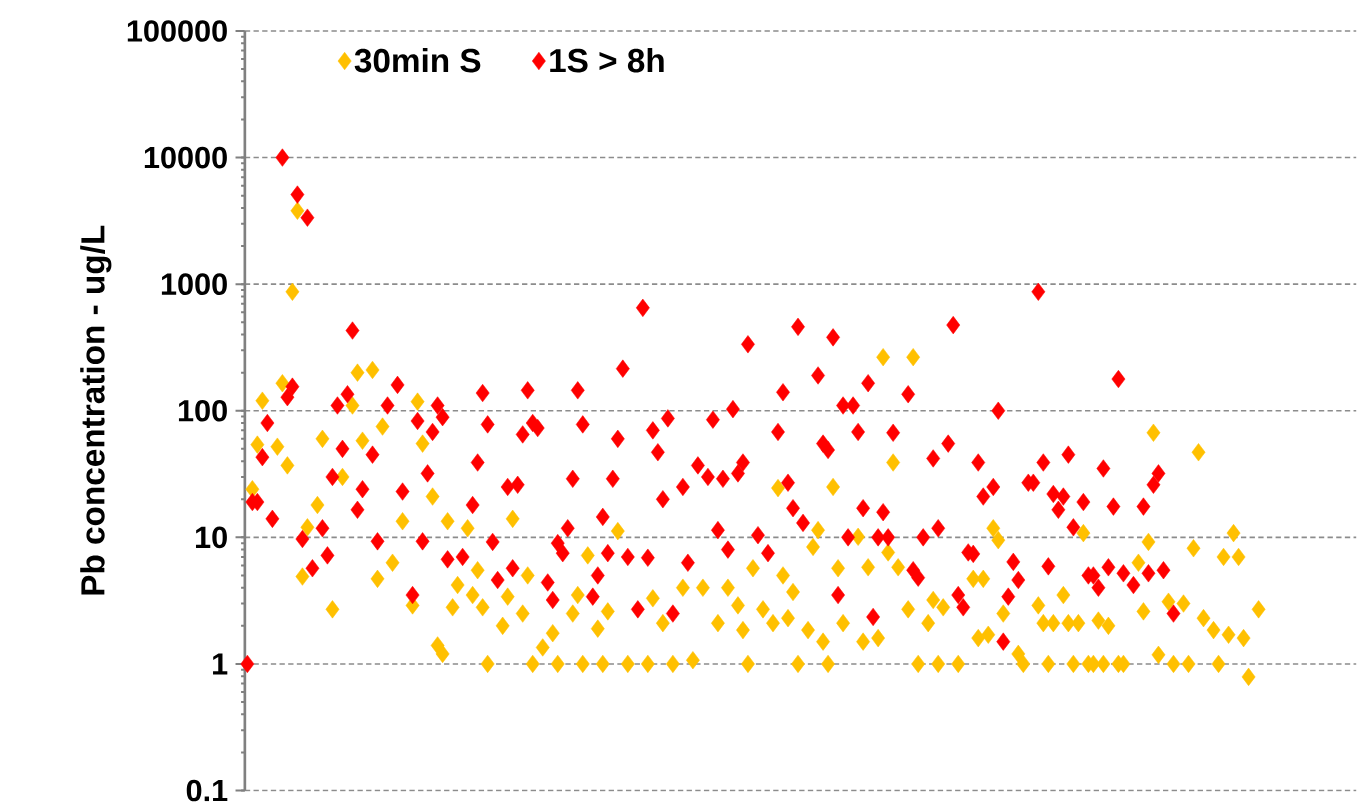 This screenshot has width=1357, height=807. I want to click on y-axis-title: Pb concentration - ug/L, so click(96, 410).